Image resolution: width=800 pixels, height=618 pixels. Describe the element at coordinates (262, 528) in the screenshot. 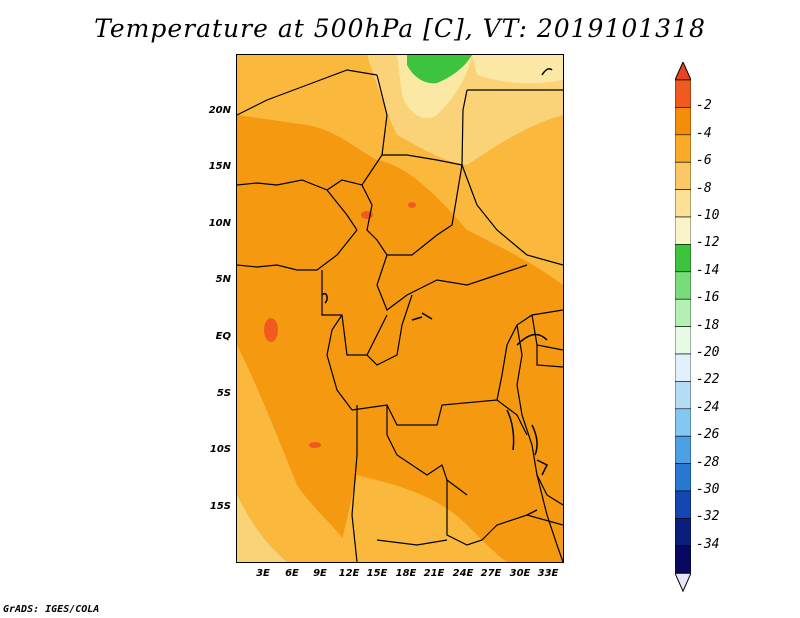

I see `field-lighter-southwest` at that location.